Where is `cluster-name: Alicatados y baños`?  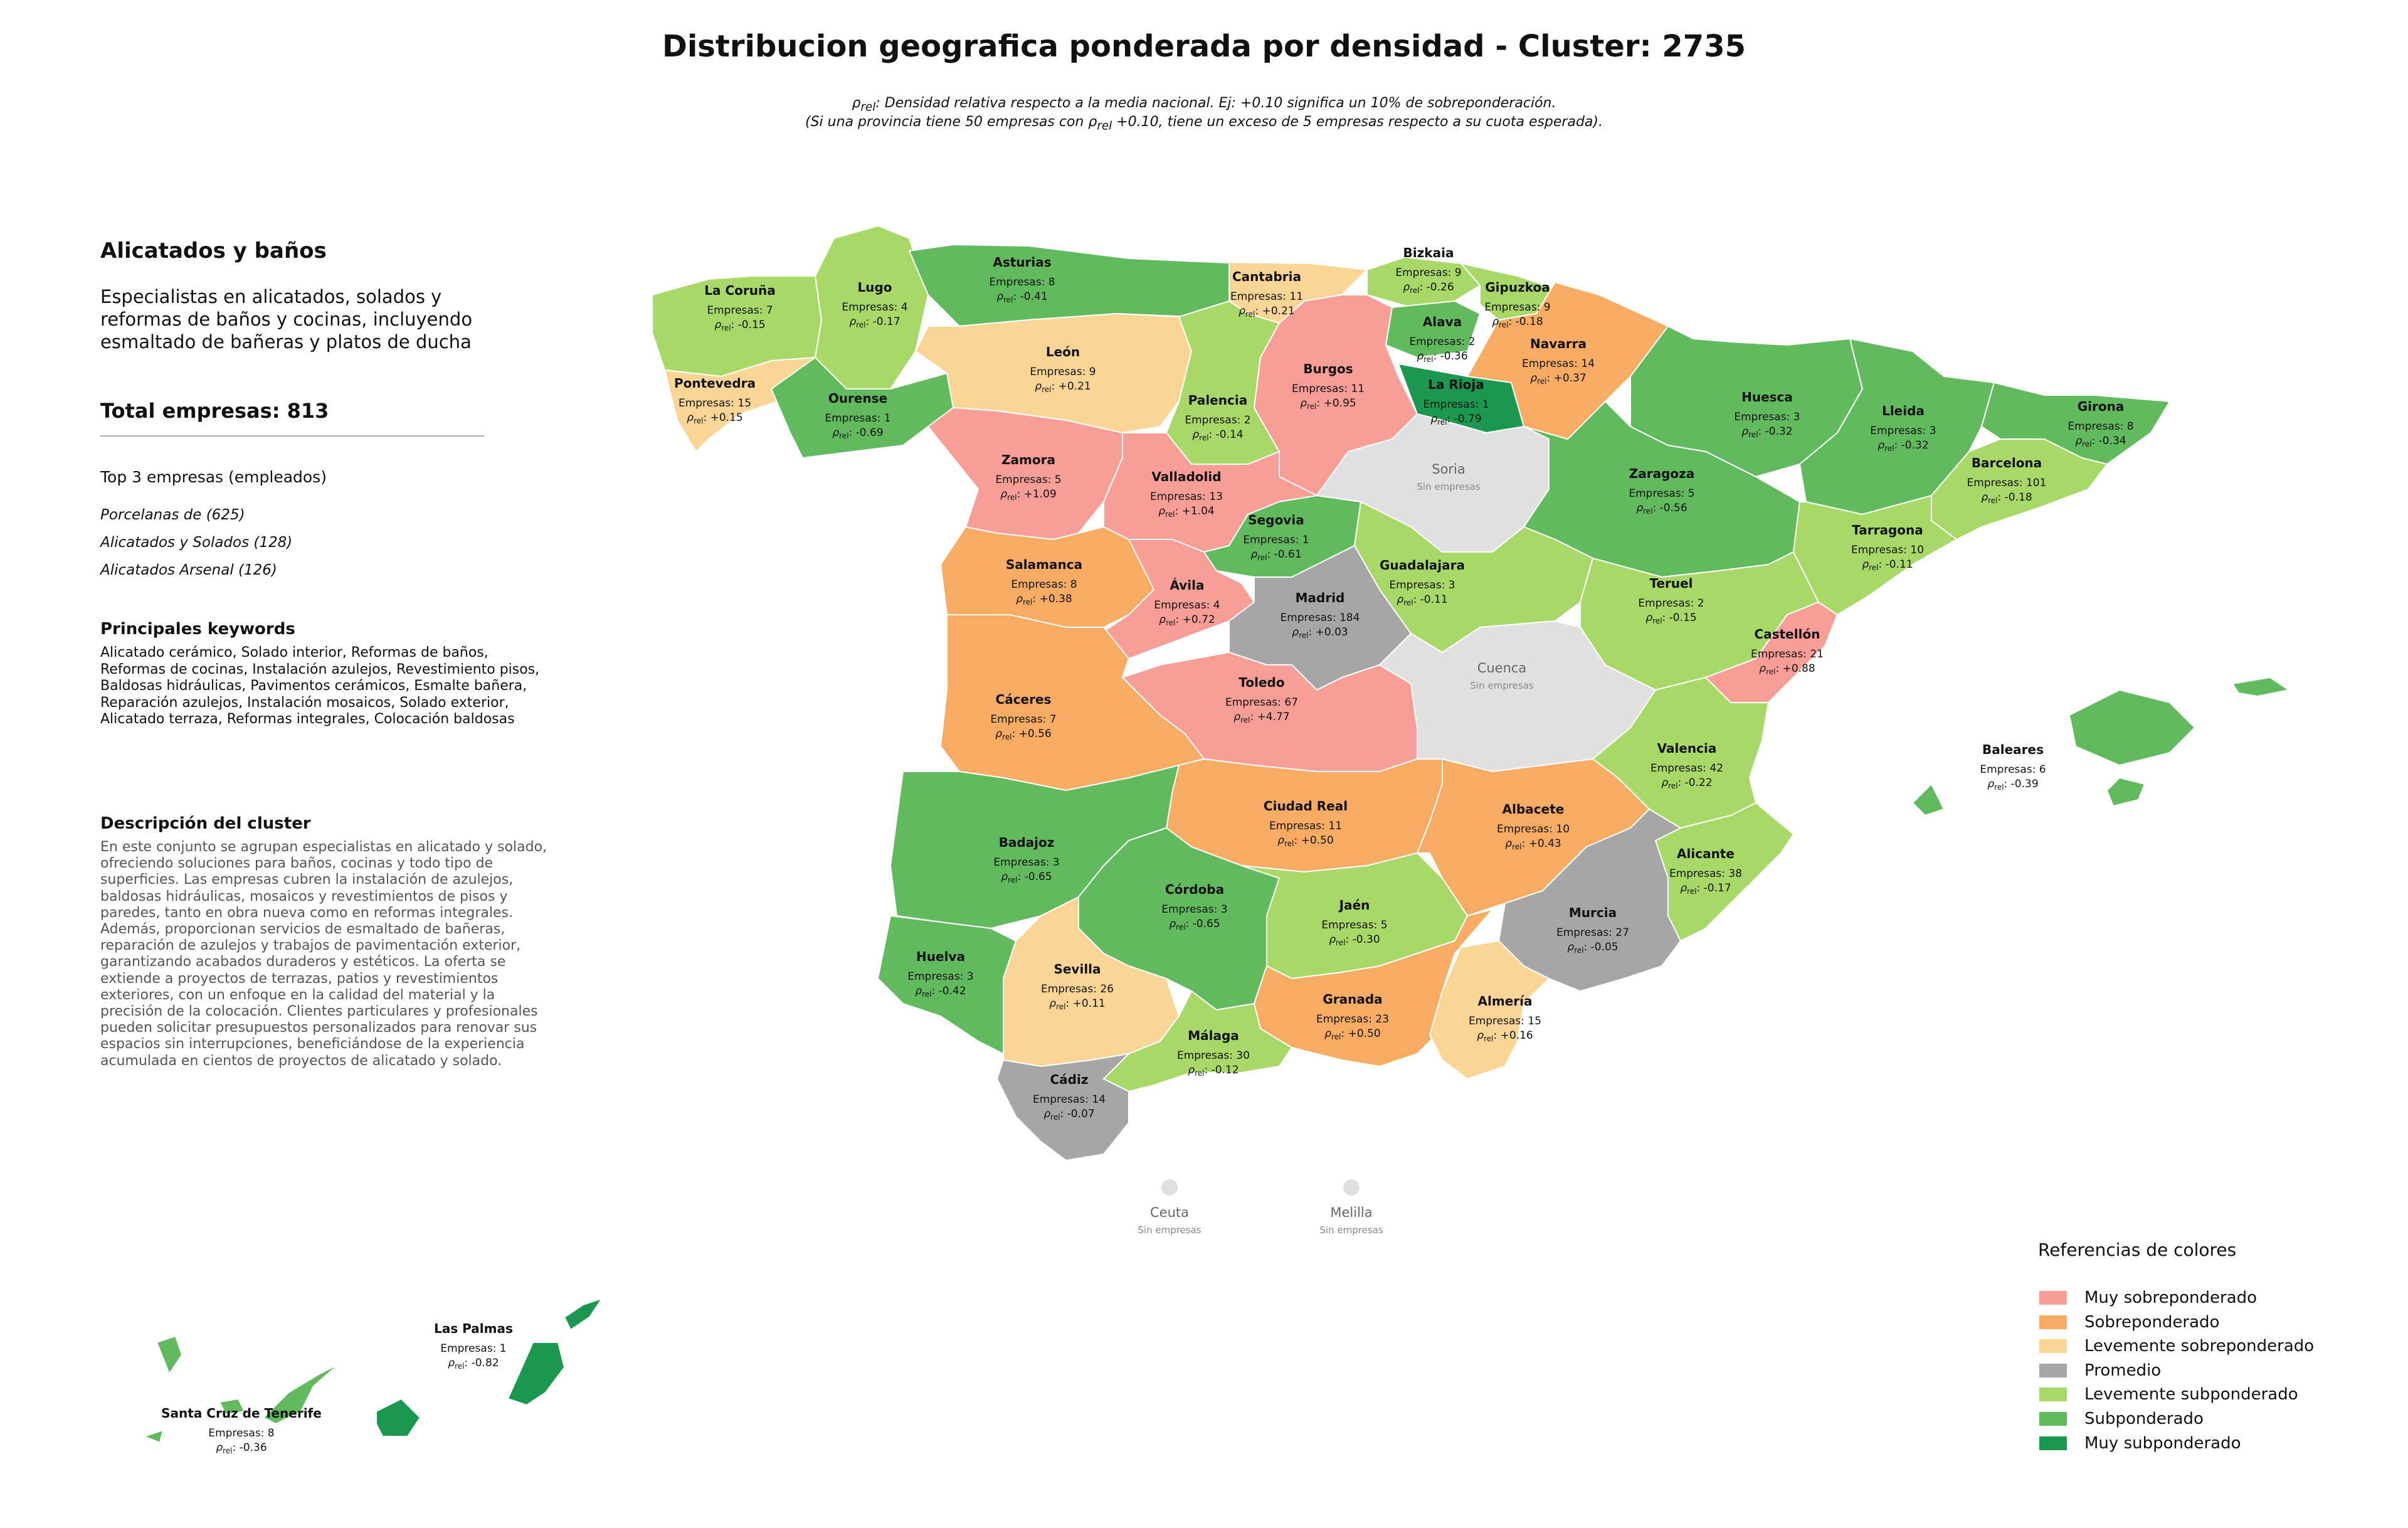
cluster-name: Alicatados y baños is located at coordinates (213, 251).